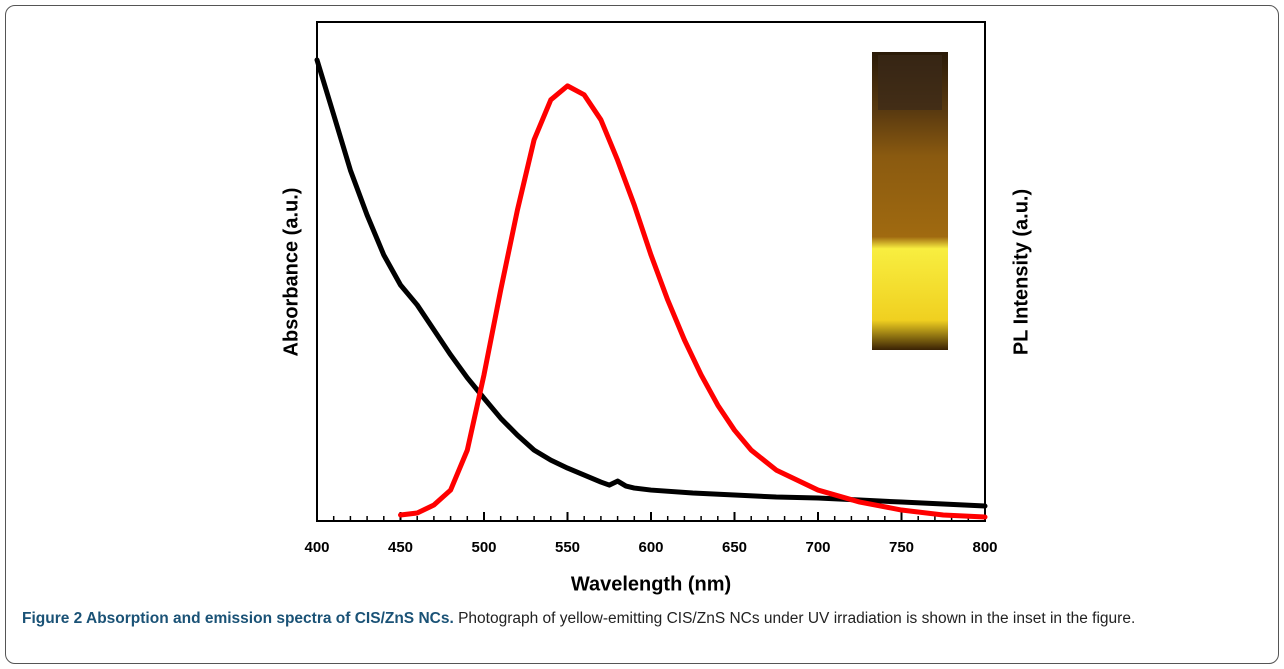  Describe the element at coordinates (483, 547) in the screenshot. I see `x-tick-label: 500` at that location.